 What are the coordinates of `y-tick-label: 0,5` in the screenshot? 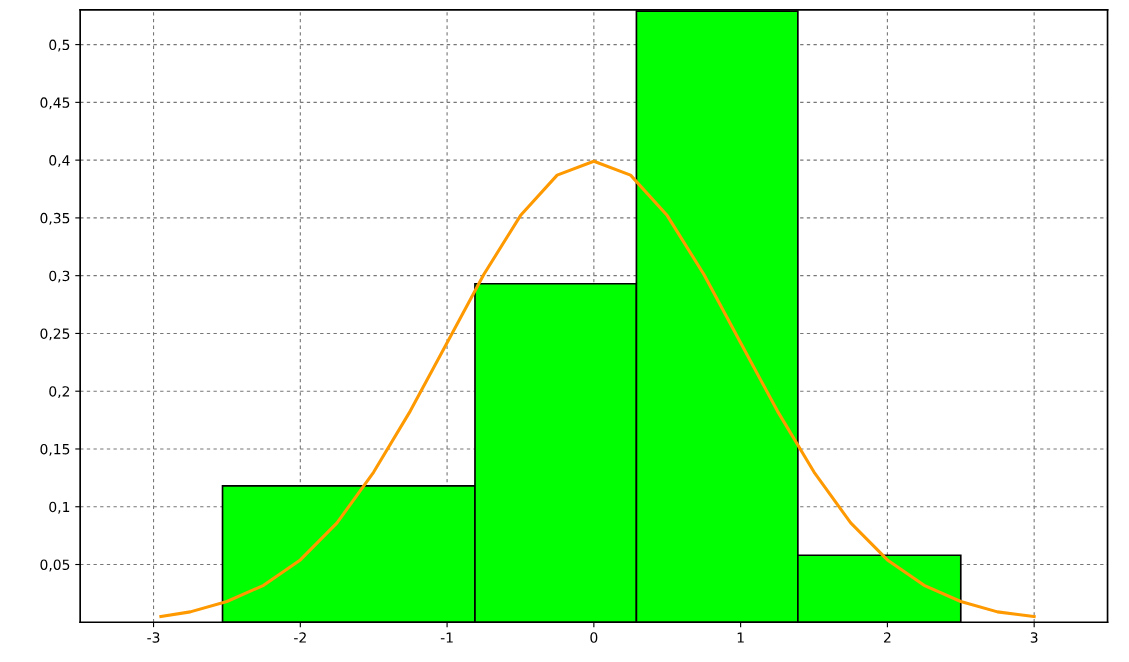 It's located at (59, 45).